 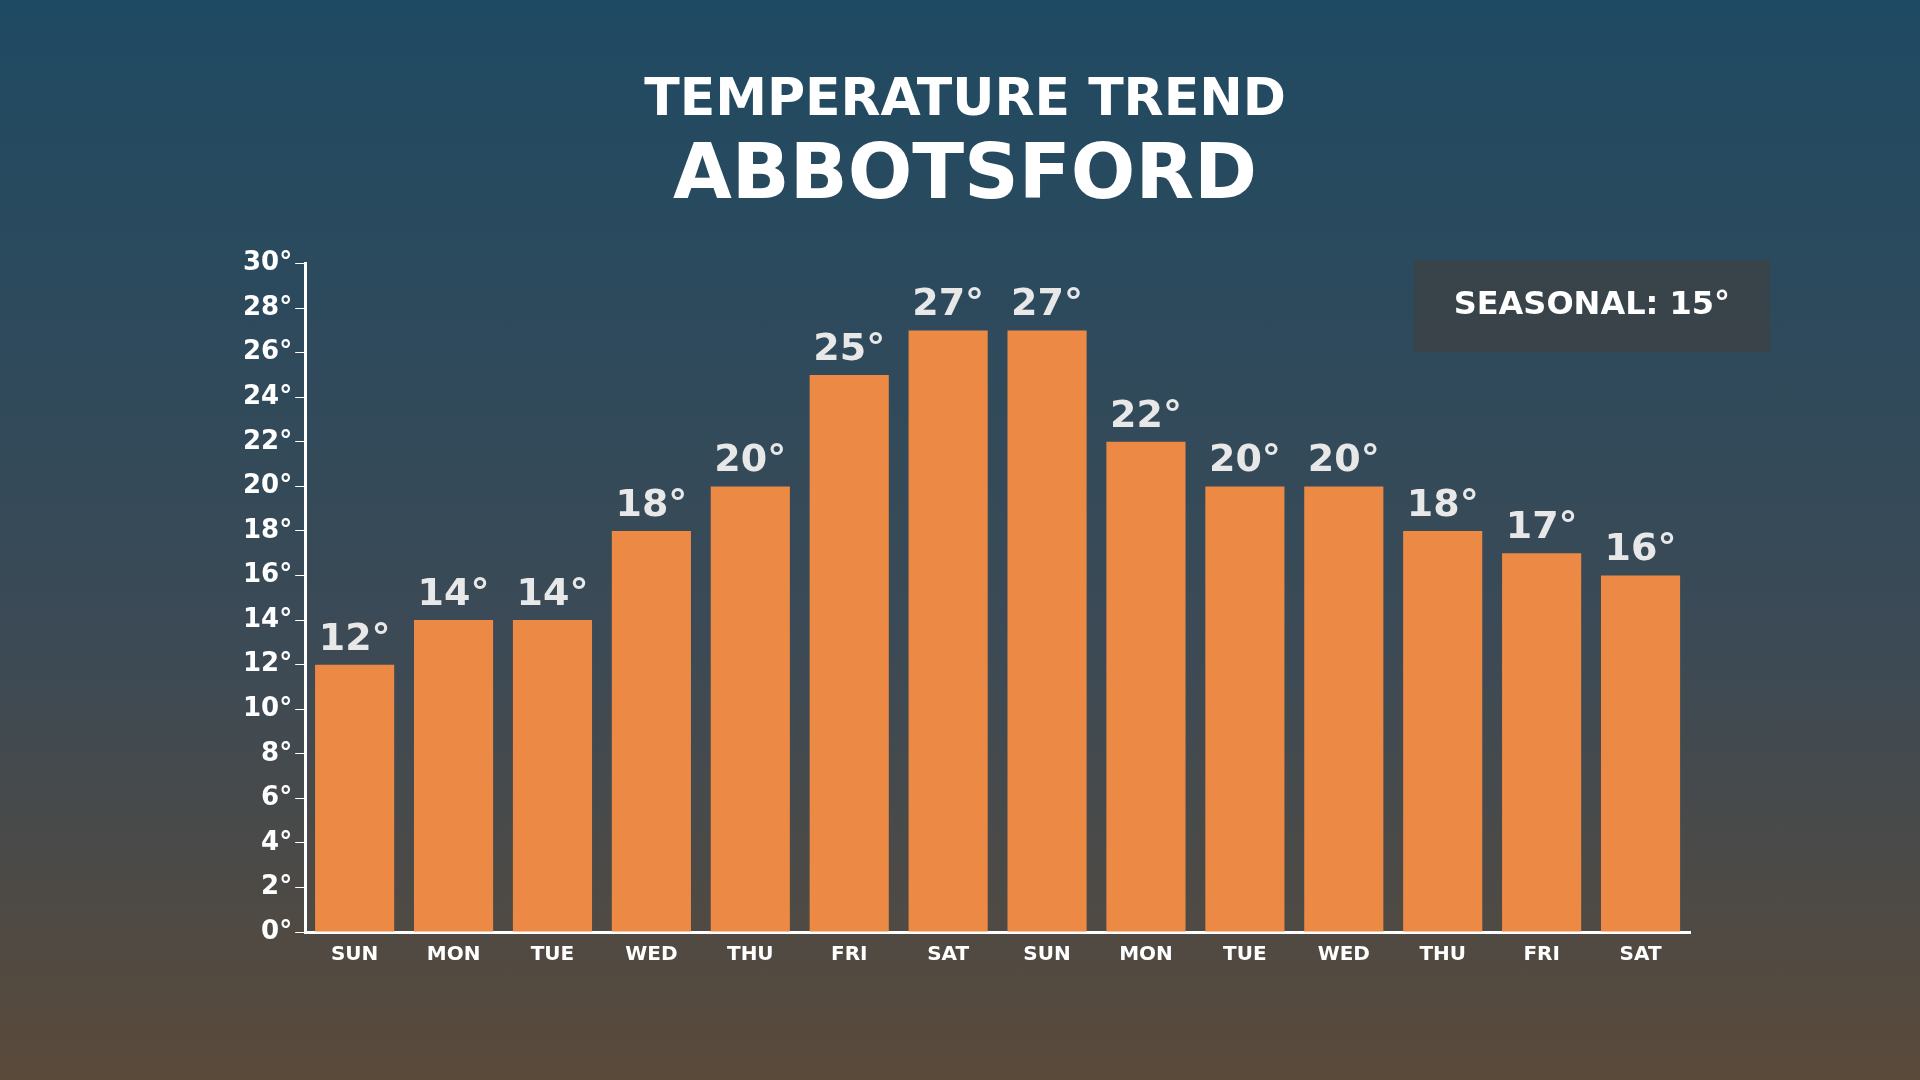 What do you see at coordinates (1541, 525) in the screenshot?
I see `data-label: 17°` at bounding box center [1541, 525].